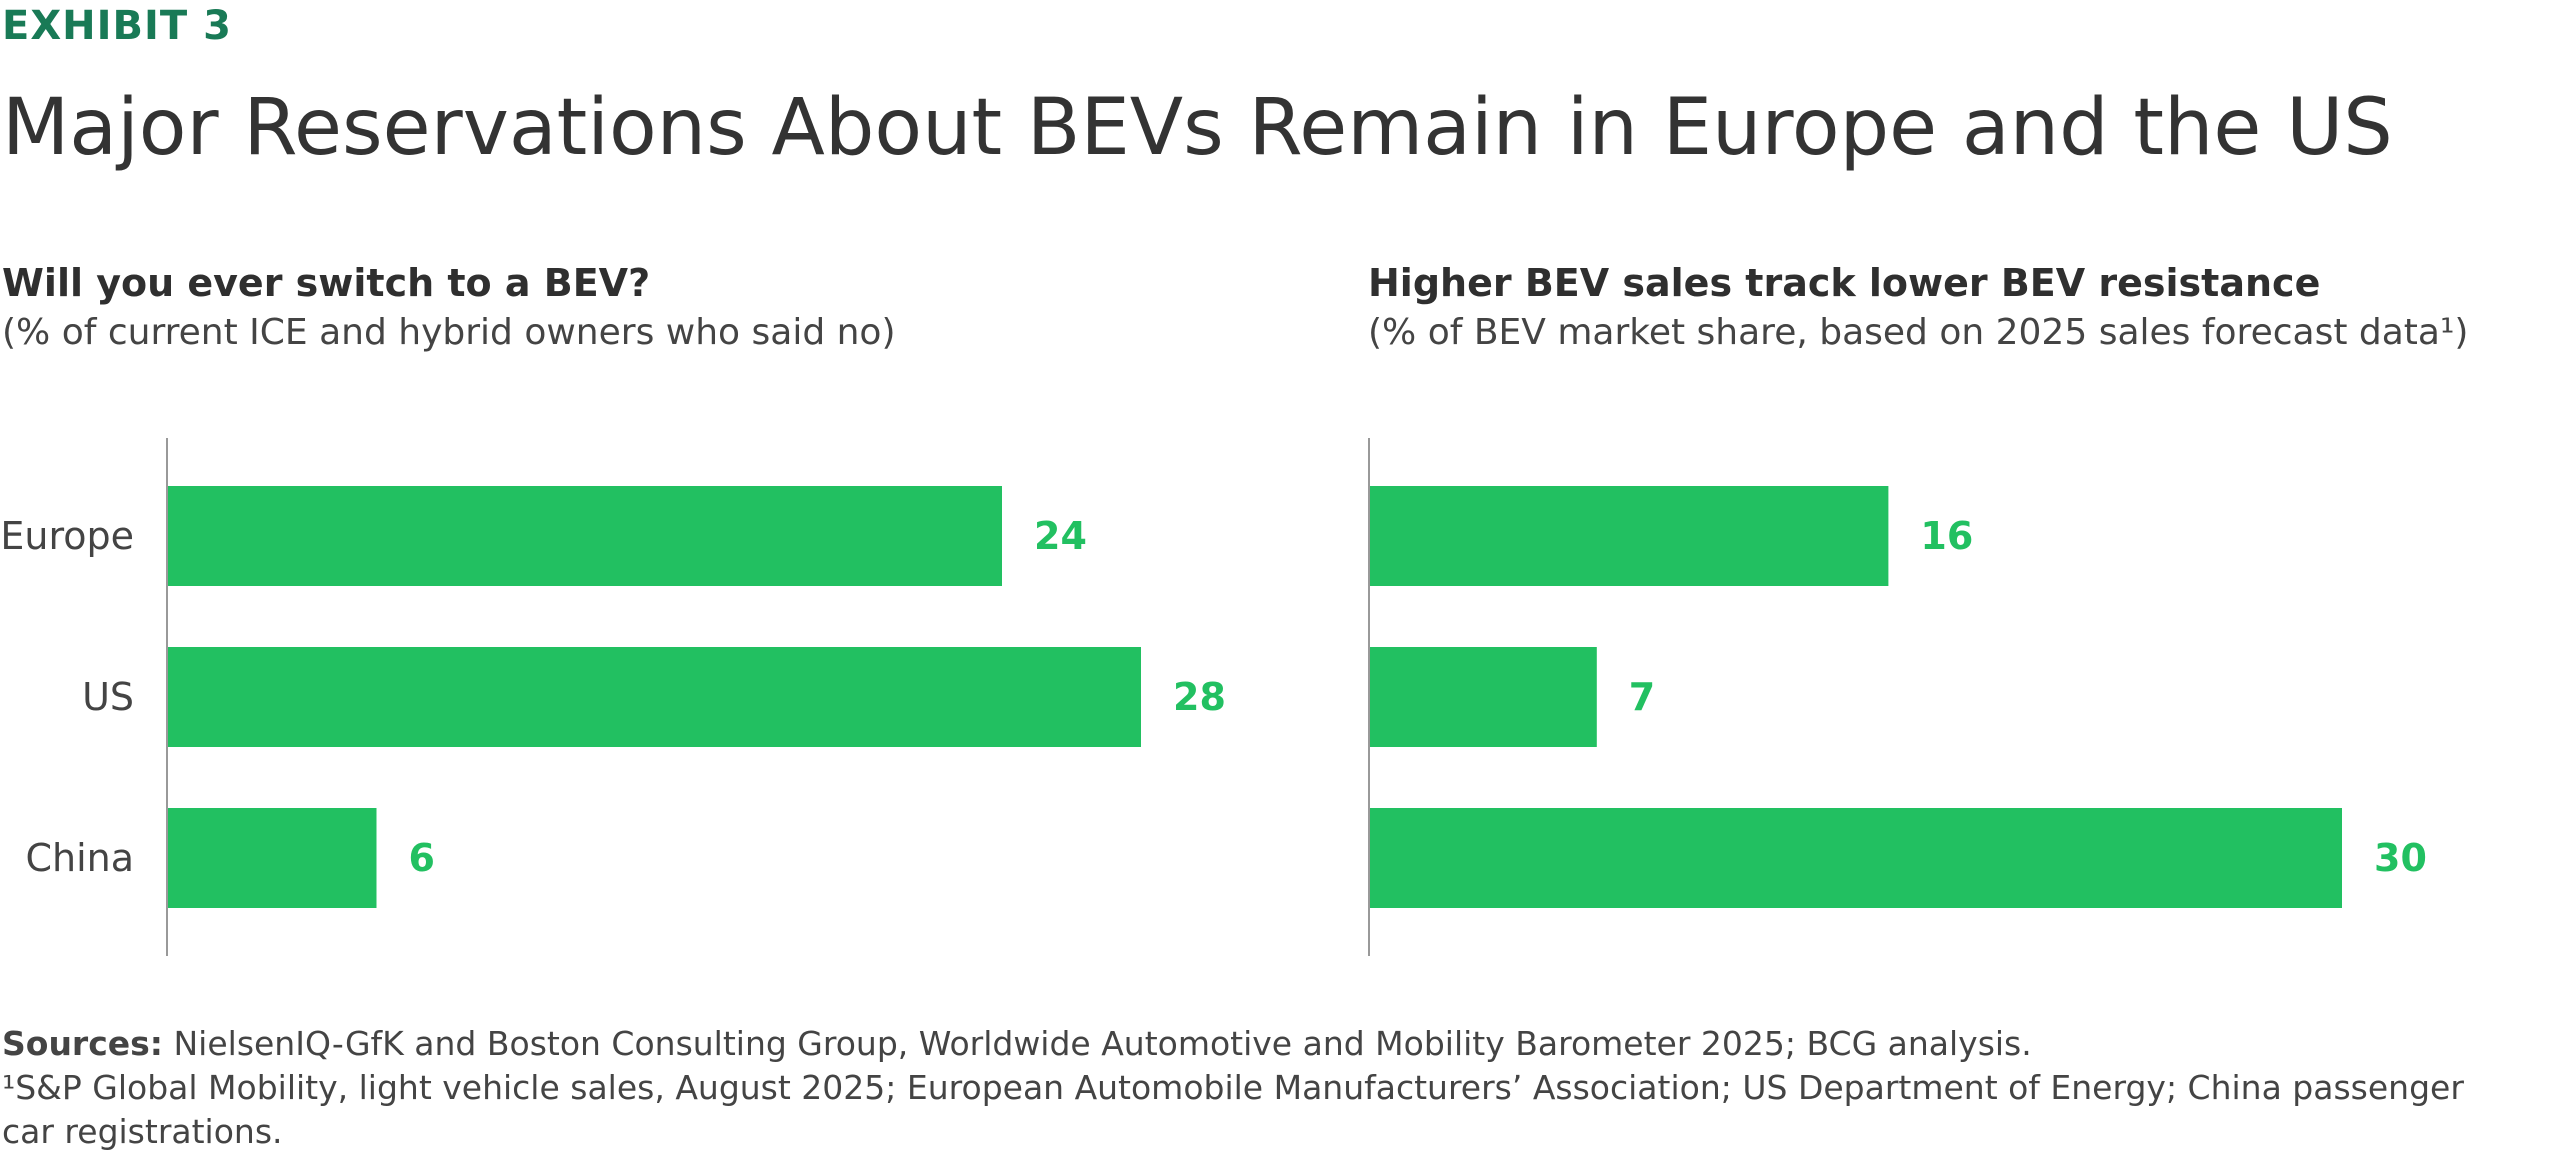 This screenshot has width=2560, height=1154. What do you see at coordinates (108, 697) in the screenshot?
I see `left-category-label: US` at bounding box center [108, 697].